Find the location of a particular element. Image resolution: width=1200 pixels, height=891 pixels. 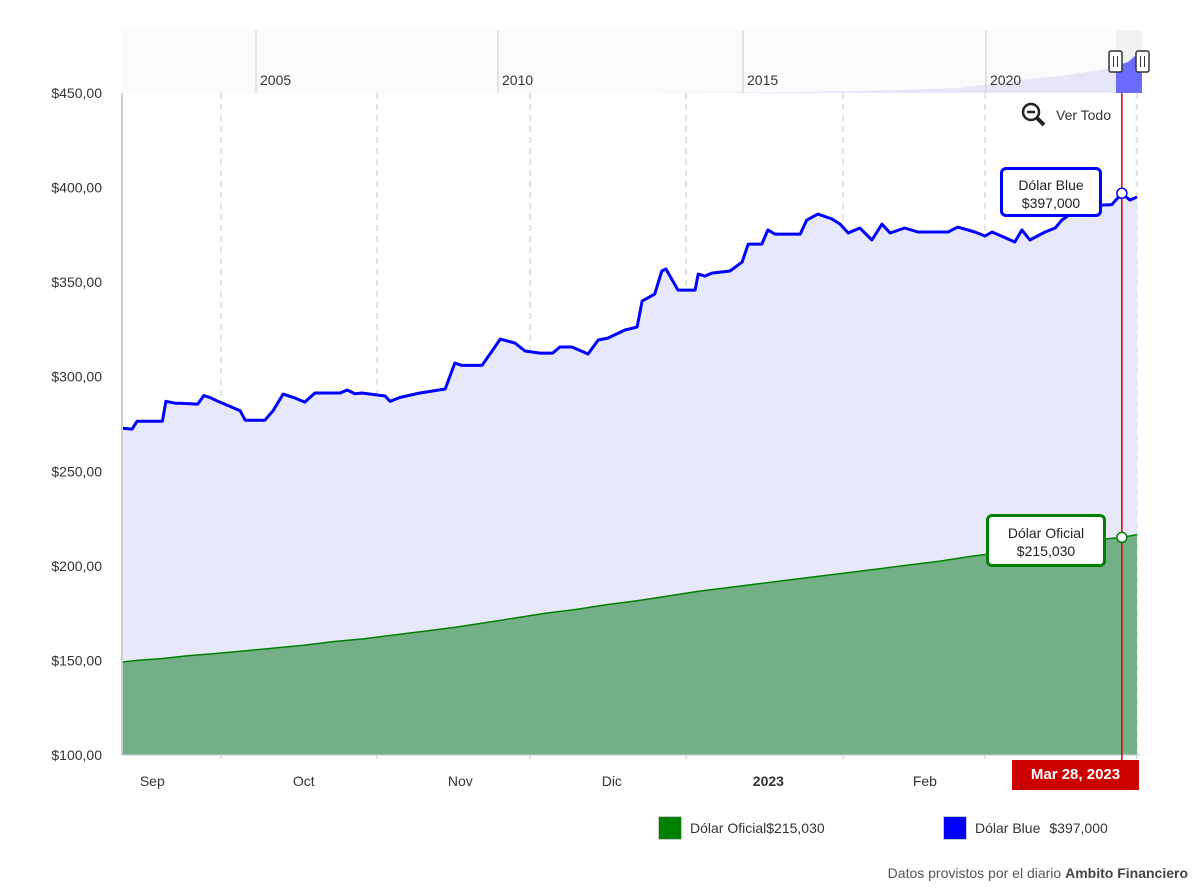

tooltip-title: Dólar Oficial is located at coordinates (1046, 533).